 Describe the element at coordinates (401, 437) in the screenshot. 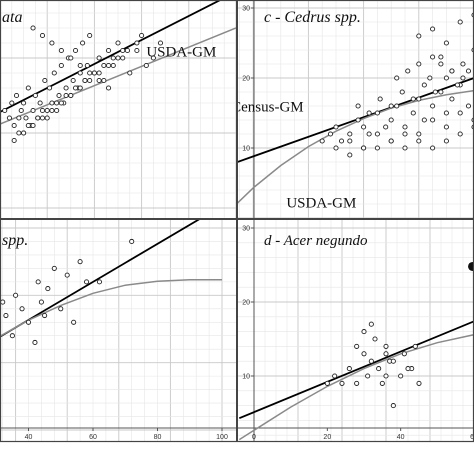

I see `x-tick-label: 40` at that location.